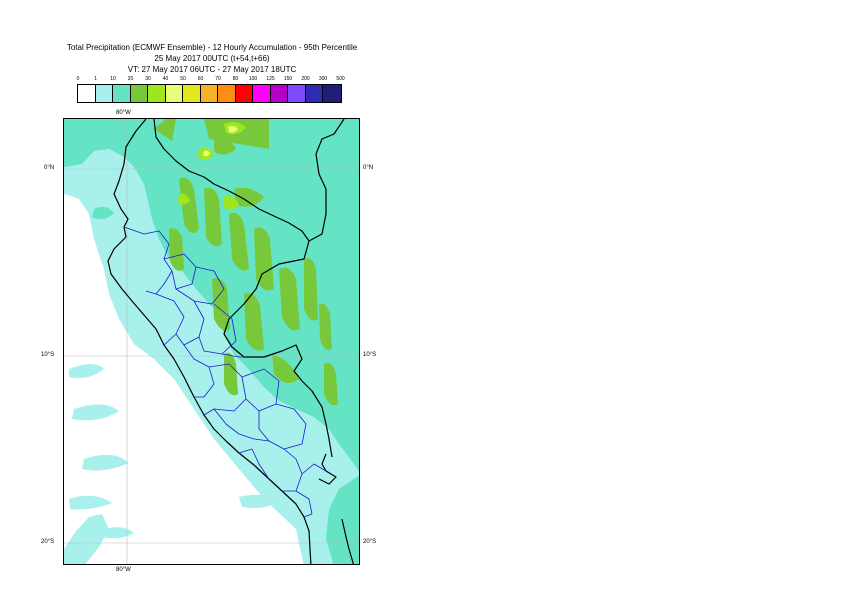 Image resolution: width=842 pixels, height=596 pixels. Describe the element at coordinates (148, 79) in the screenshot. I see `legend-tick-label: 30` at that location.